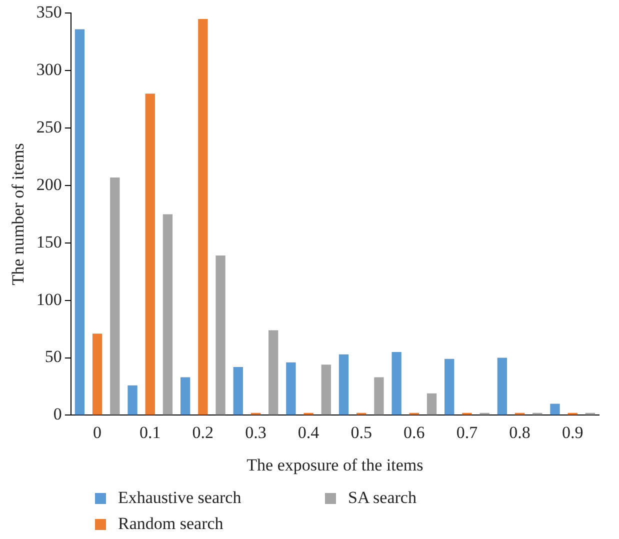  I want to click on x-tick-label: 0.3, so click(255, 432).